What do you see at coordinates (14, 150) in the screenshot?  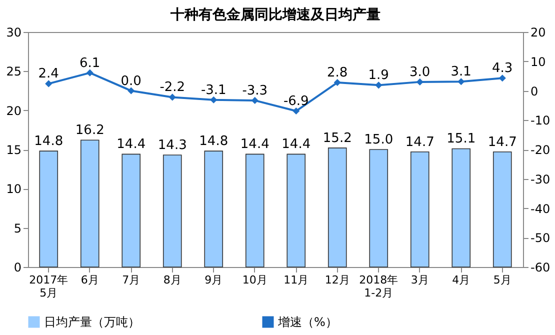 I see `y-tick-label: 15` at bounding box center [14, 150].